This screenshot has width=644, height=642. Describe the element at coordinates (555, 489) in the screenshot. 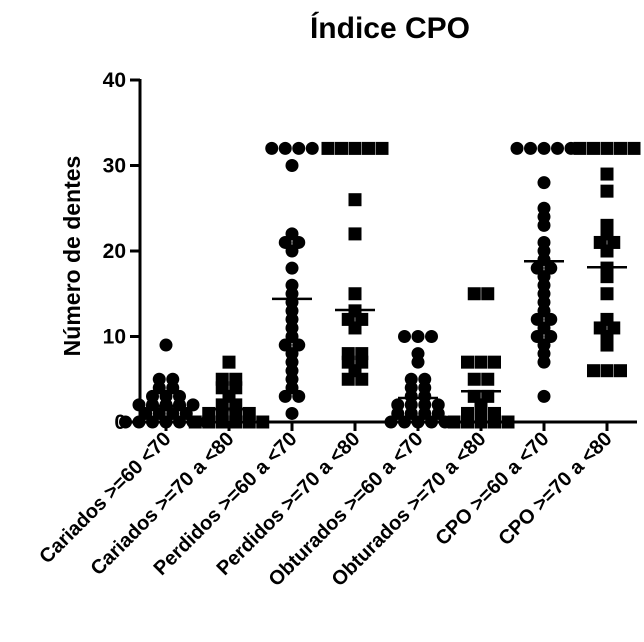

I see `x-tick-label: CPO >=70 a <80` at that location.